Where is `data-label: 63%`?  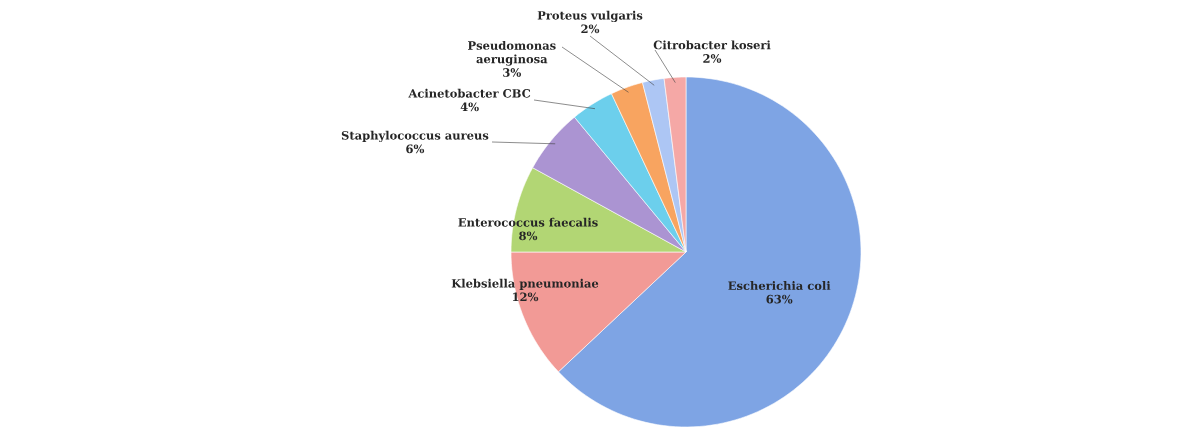 data-label: 63% is located at coordinates (779, 299).